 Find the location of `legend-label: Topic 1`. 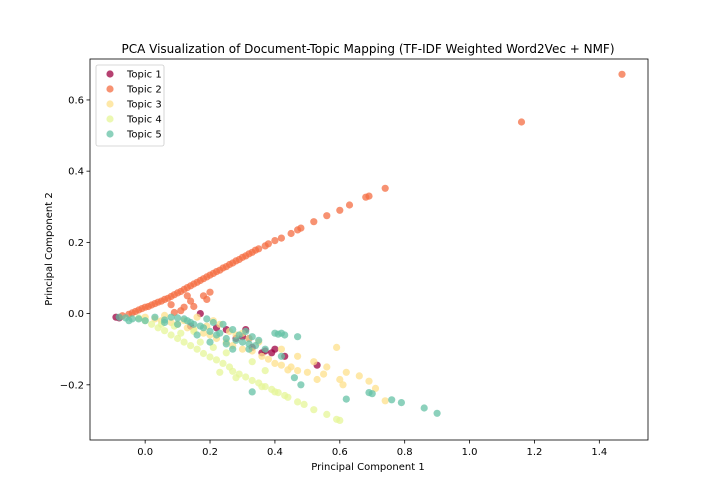

legend-label: Topic 1 is located at coordinates (144, 75).